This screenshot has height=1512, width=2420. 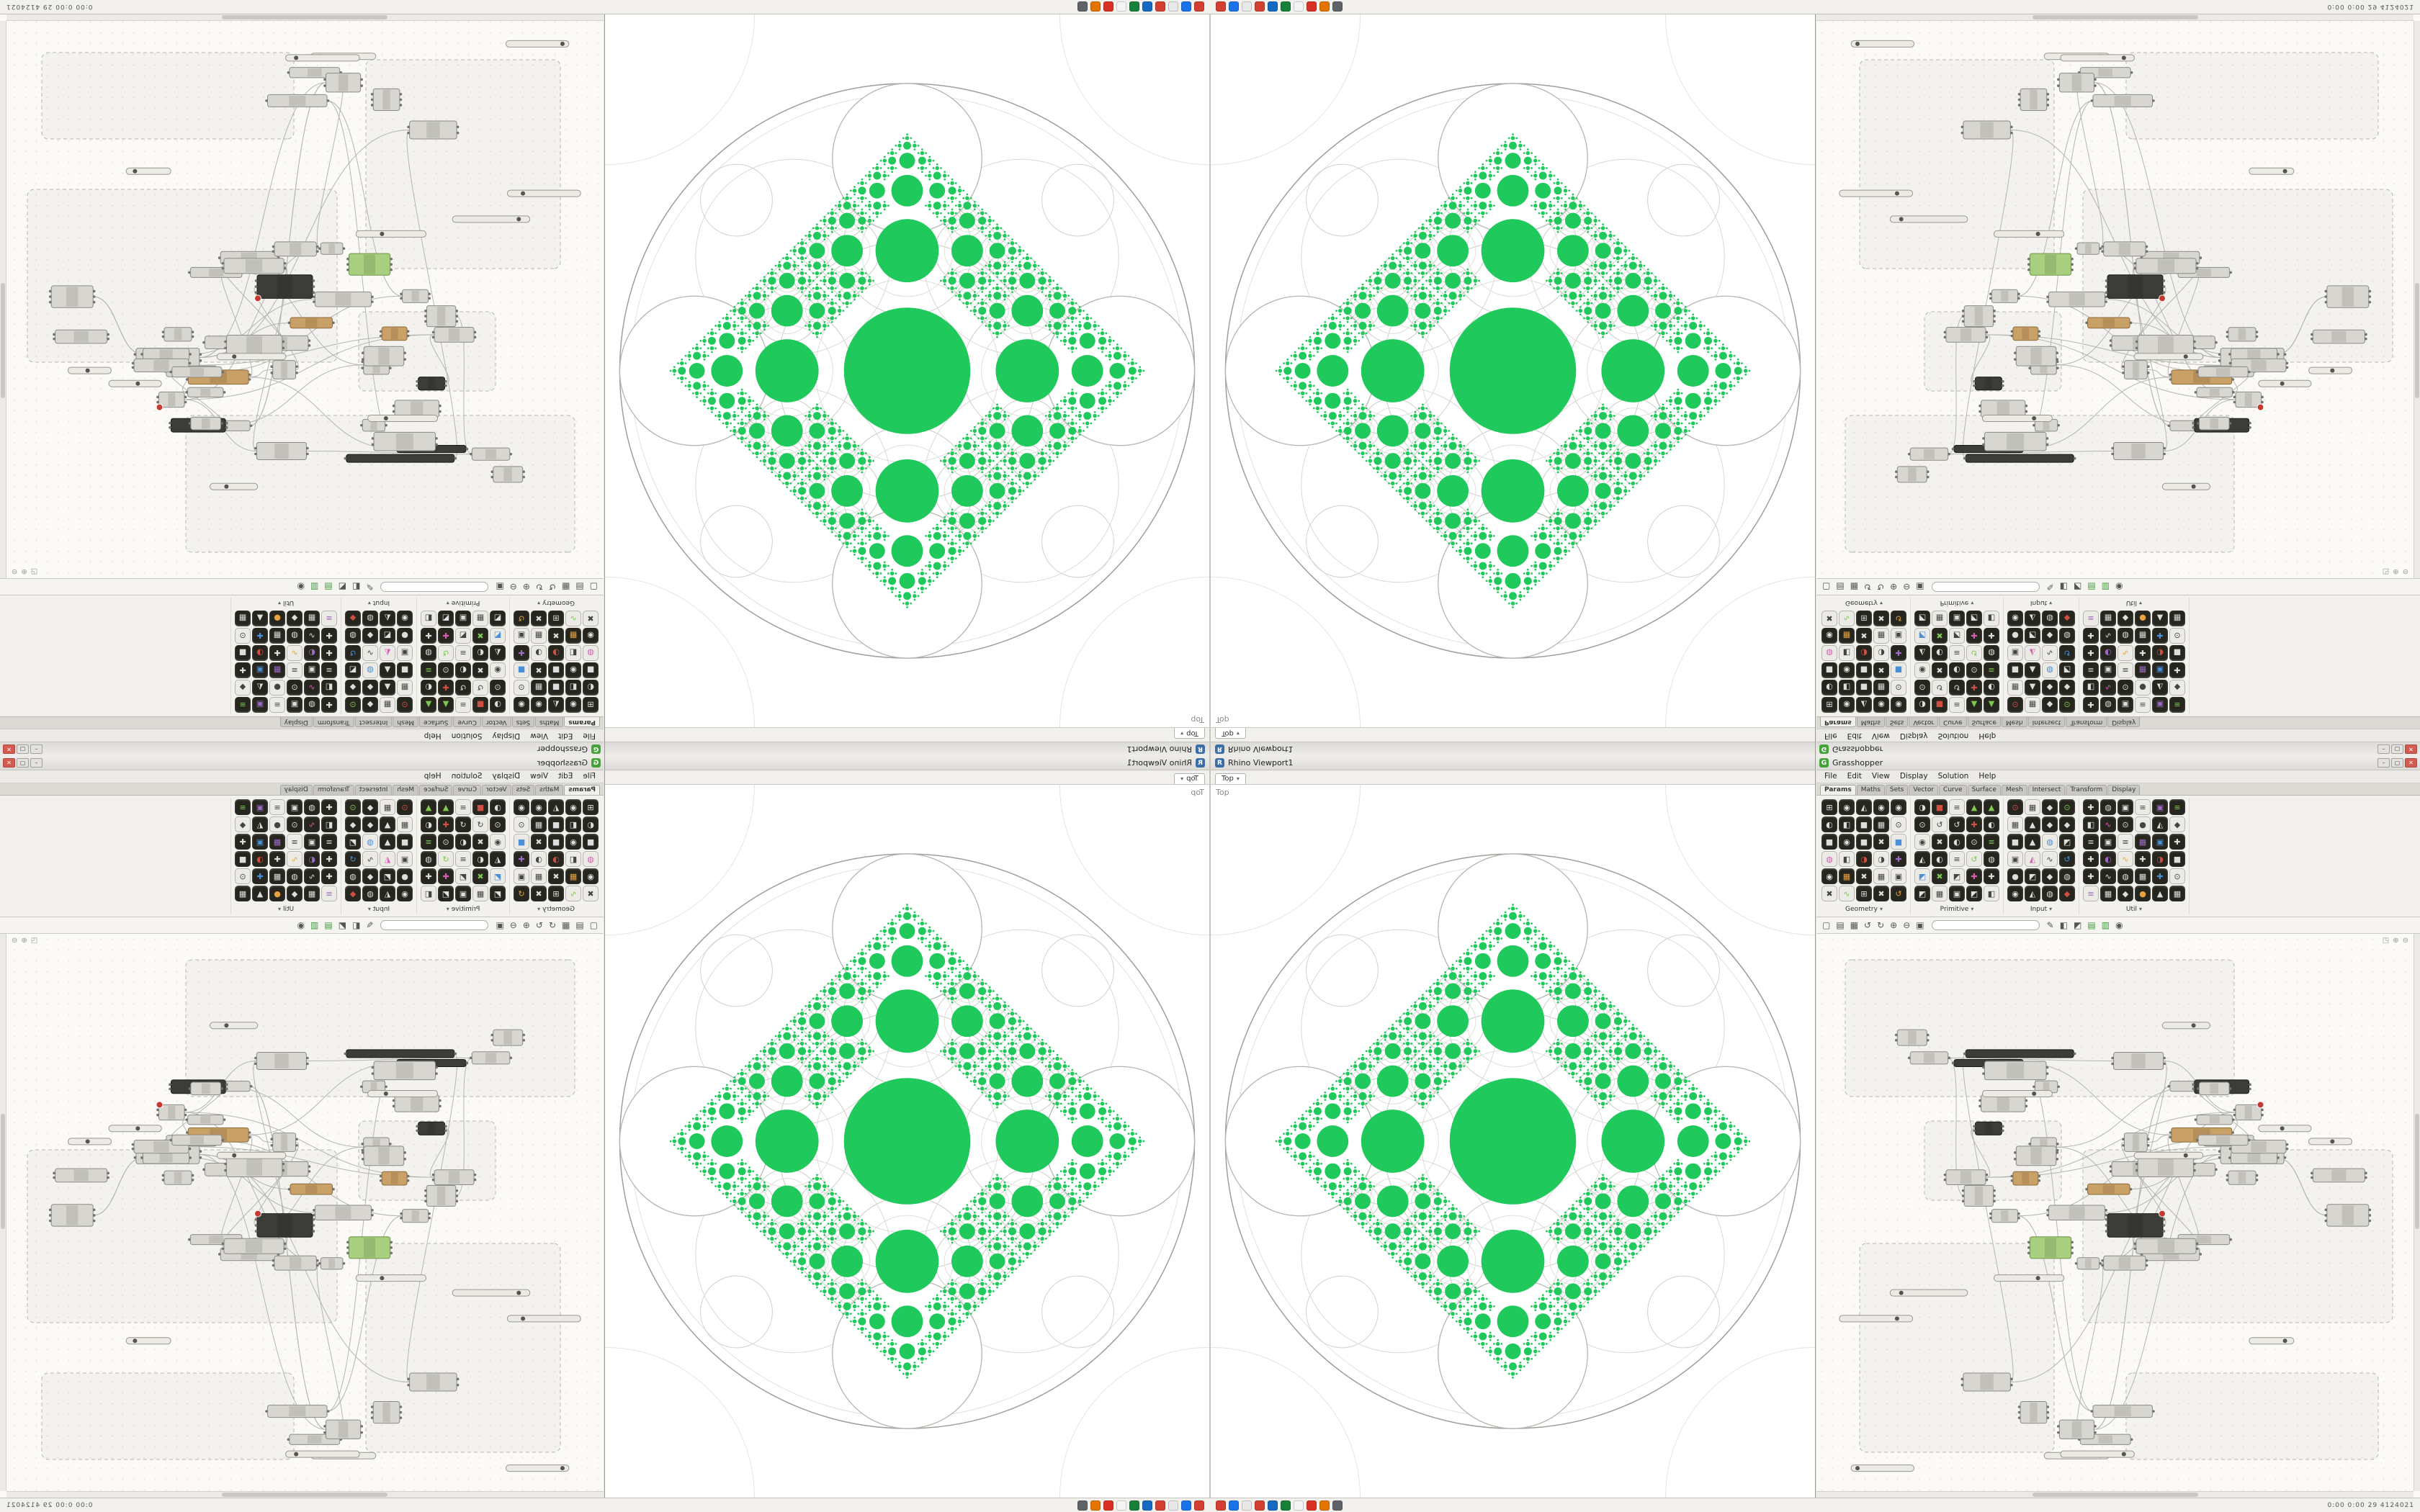 What do you see at coordinates (565, 925) in the screenshot?
I see `save-document-icon: ▦` at bounding box center [565, 925].